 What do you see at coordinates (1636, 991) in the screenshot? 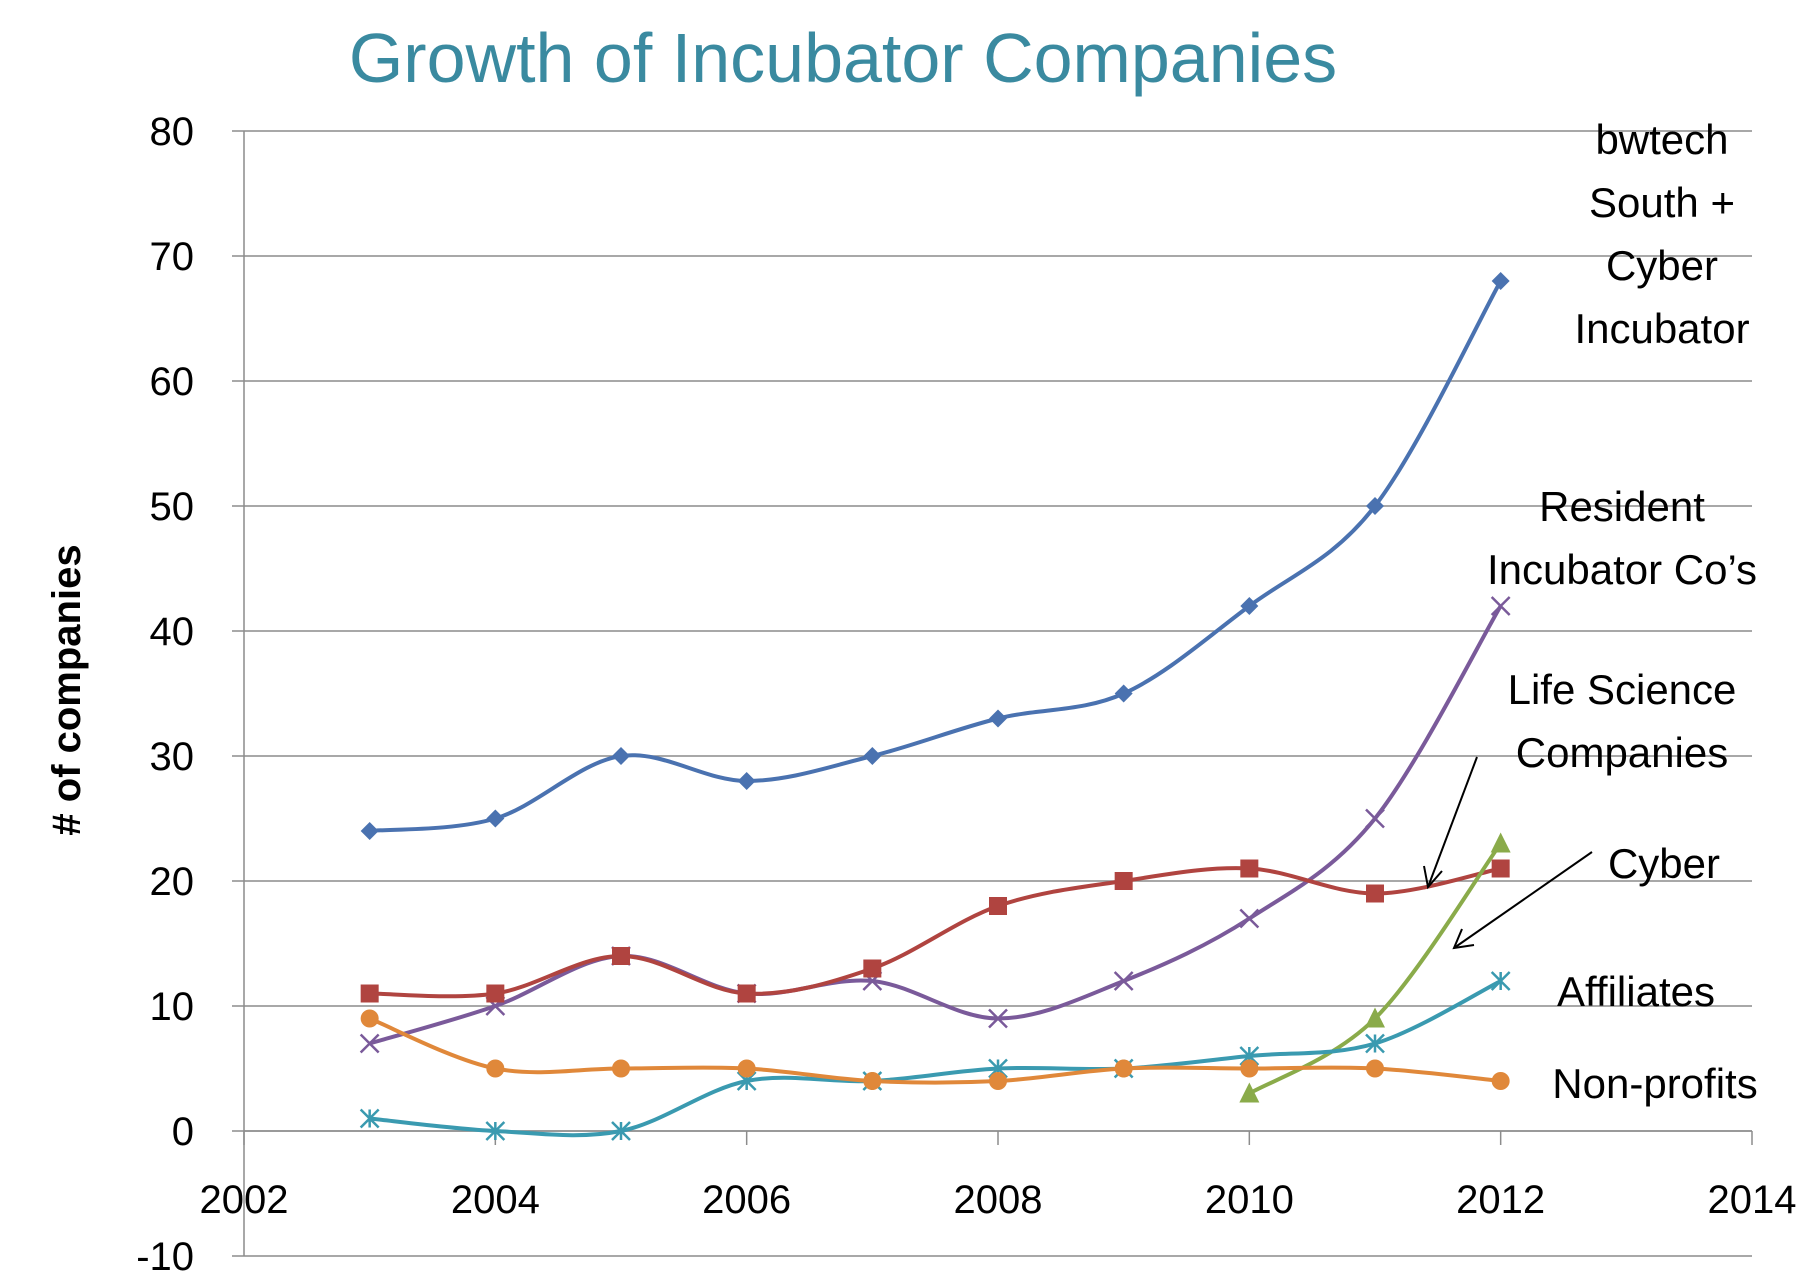
I see `series-label: Affiliates` at bounding box center [1636, 991].